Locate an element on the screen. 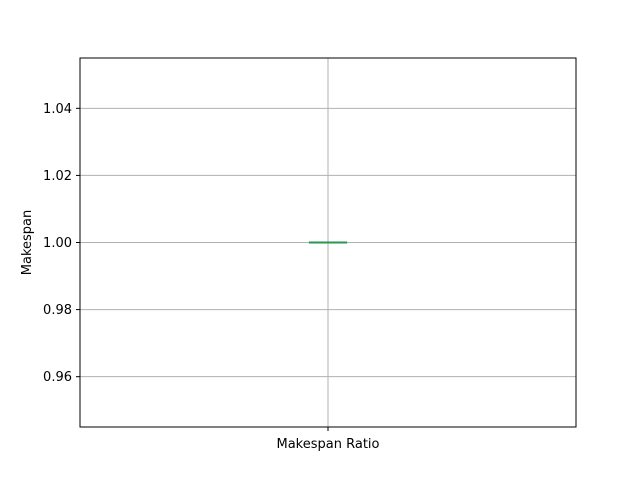 This screenshot has height=480, width=640. x-tick-label: Makespan Ratio is located at coordinates (328, 444).